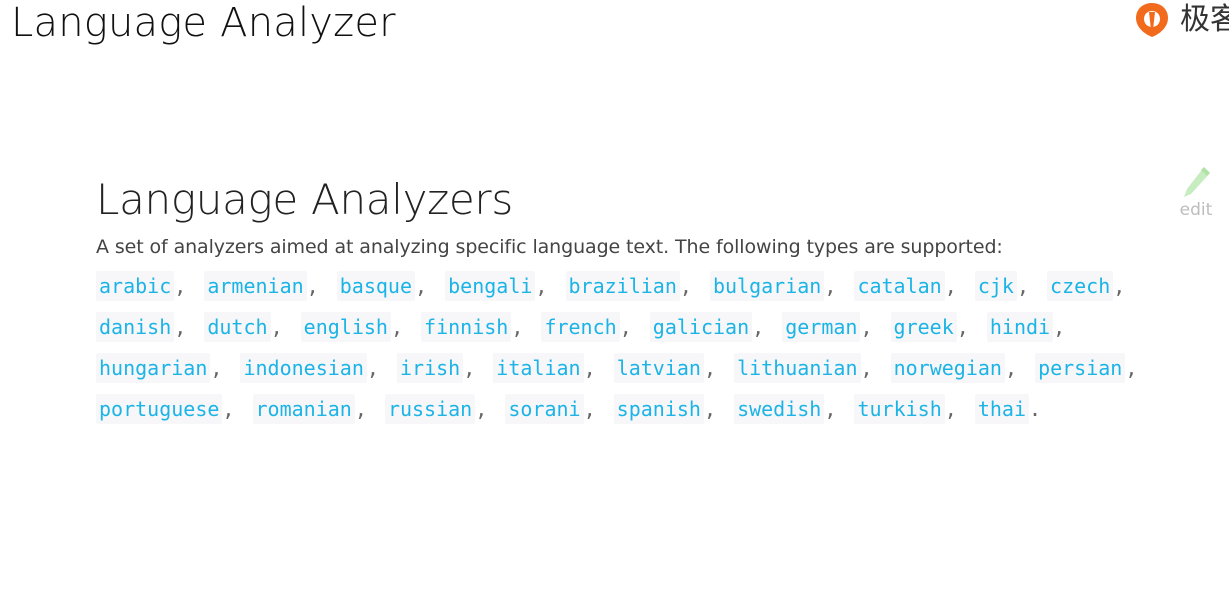 The height and width of the screenshot is (599, 1229). Describe the element at coordinates (430, 409) in the screenshot. I see `language-code: russian` at that location.